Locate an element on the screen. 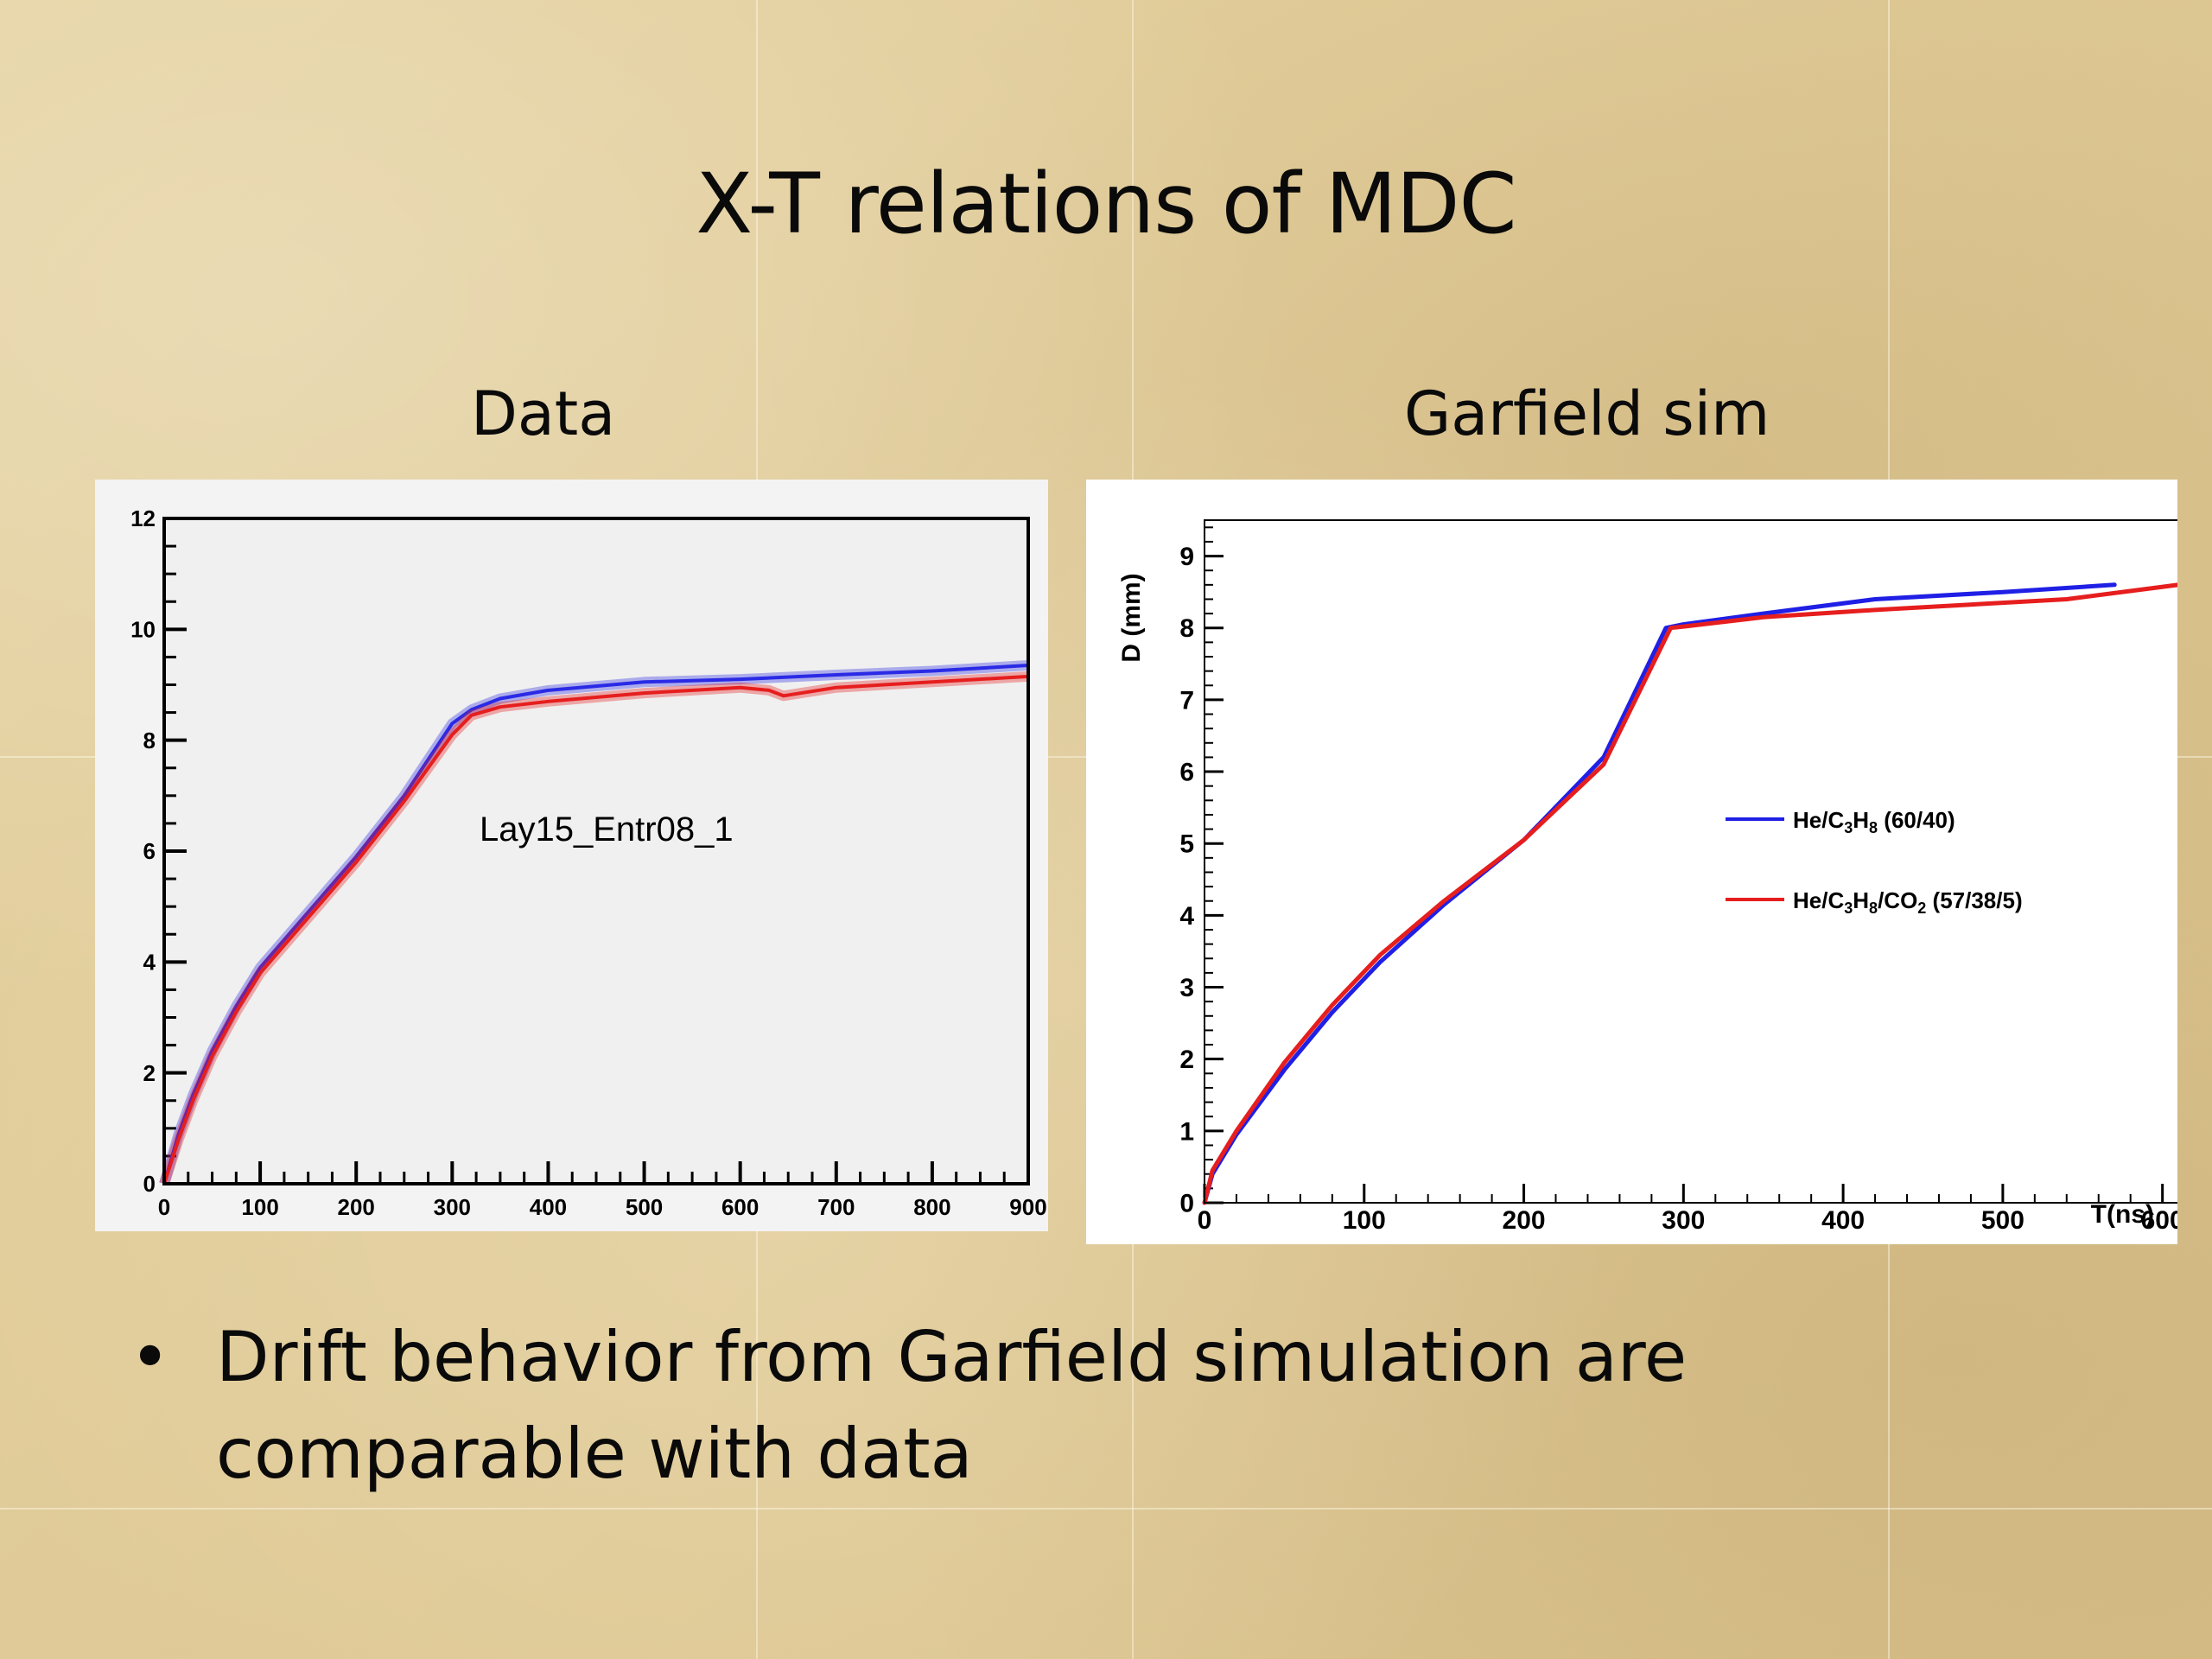 This screenshot has width=2212, height=1659. y-tick-label: 10 is located at coordinates (143, 629).